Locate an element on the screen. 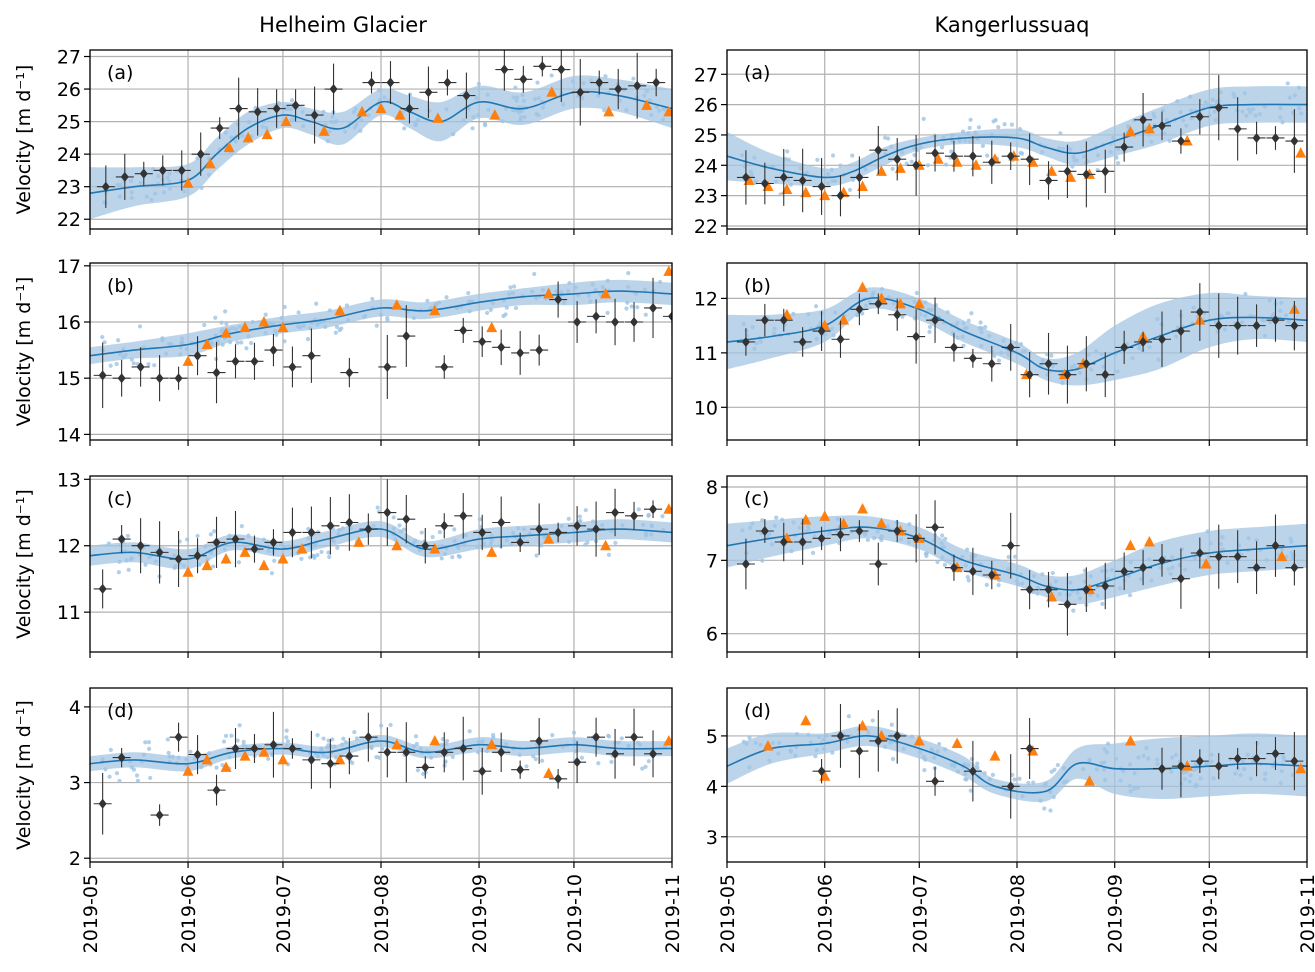  x-tick-label: 2019-05 is located at coordinates (728, 913).